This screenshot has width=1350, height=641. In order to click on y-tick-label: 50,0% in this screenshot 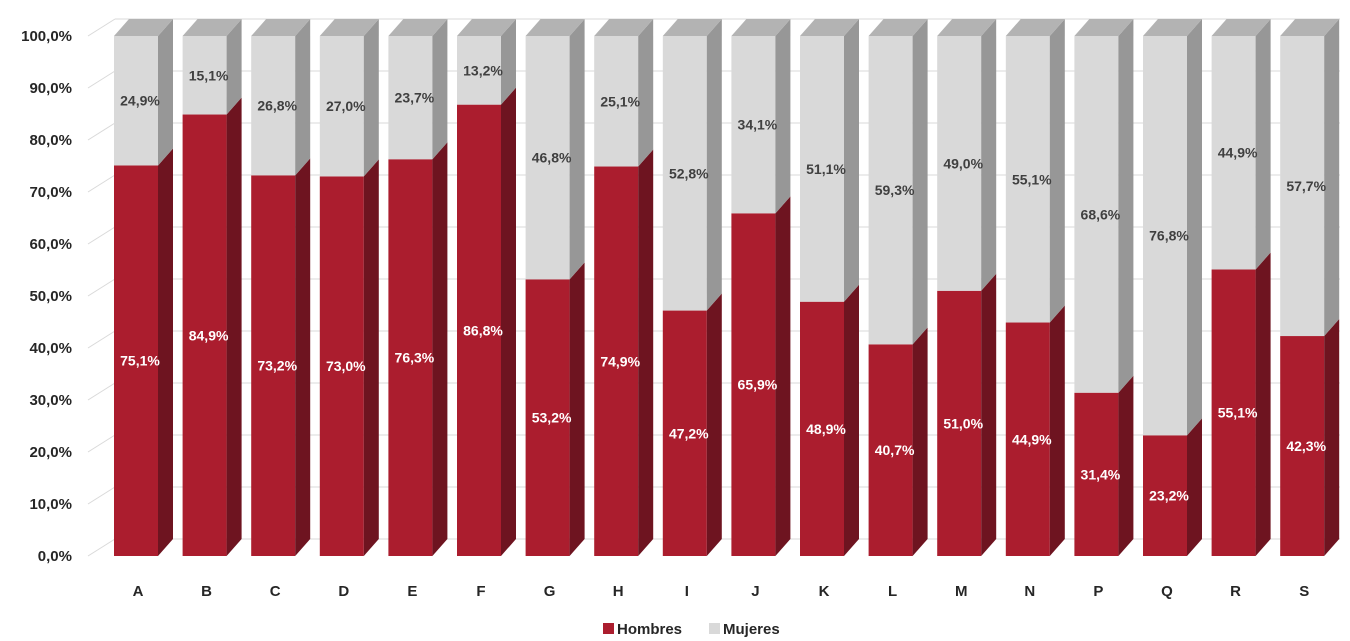, I will do `click(50, 296)`.